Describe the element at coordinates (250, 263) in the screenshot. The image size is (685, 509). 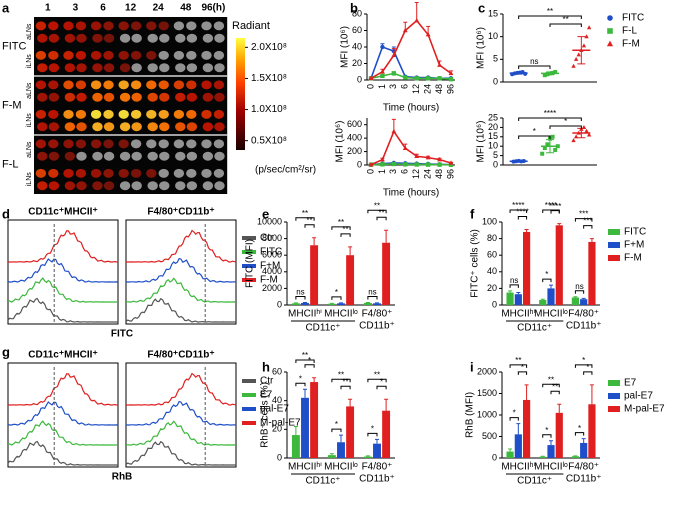
I see `y-axis-label: FITC (MFI)` at that location.